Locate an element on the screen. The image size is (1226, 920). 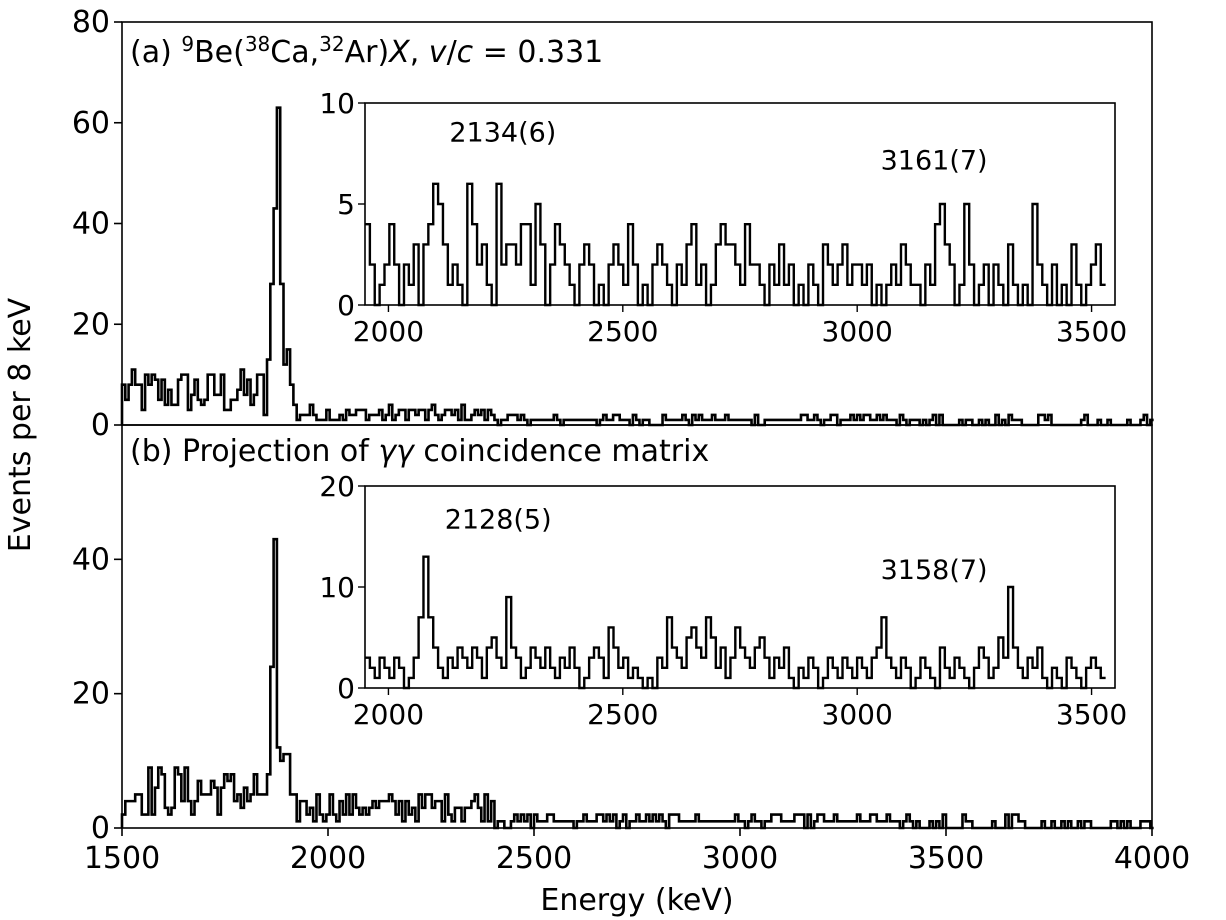
xtick-label: 1500 is located at coordinates (122, 858).